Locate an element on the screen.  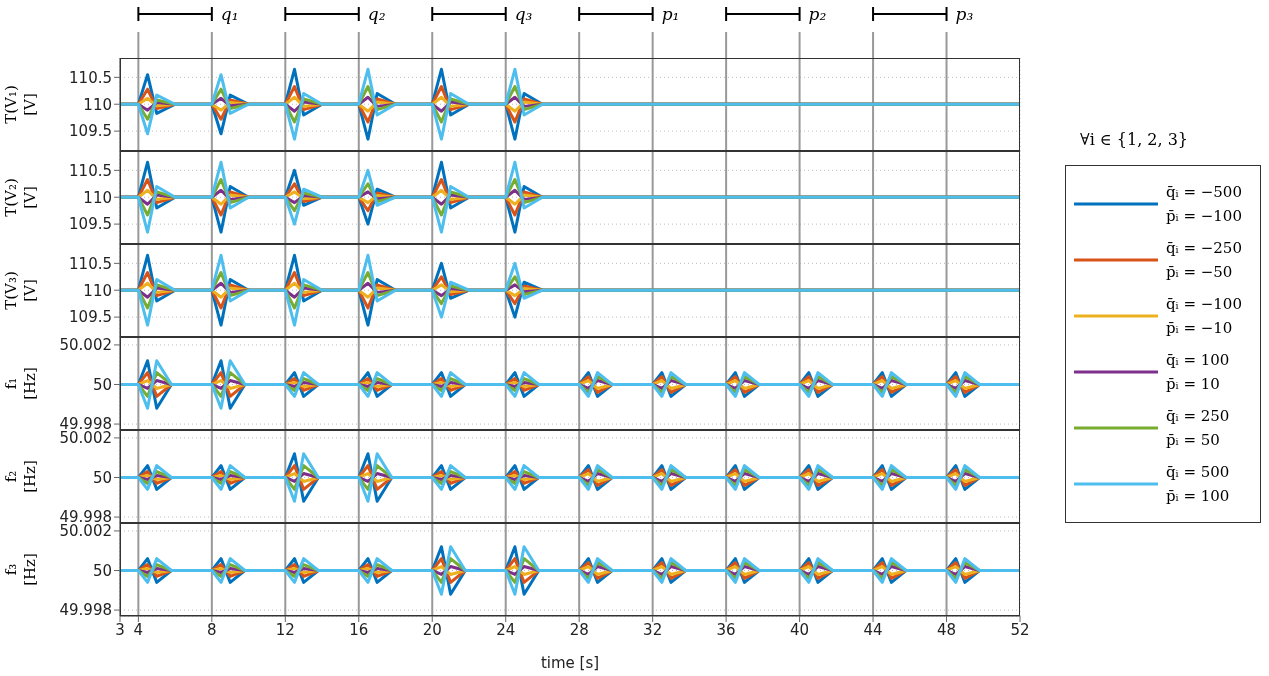
legend-title: ∀i ∈ {1, 2, 3} is located at coordinates (1134, 139).